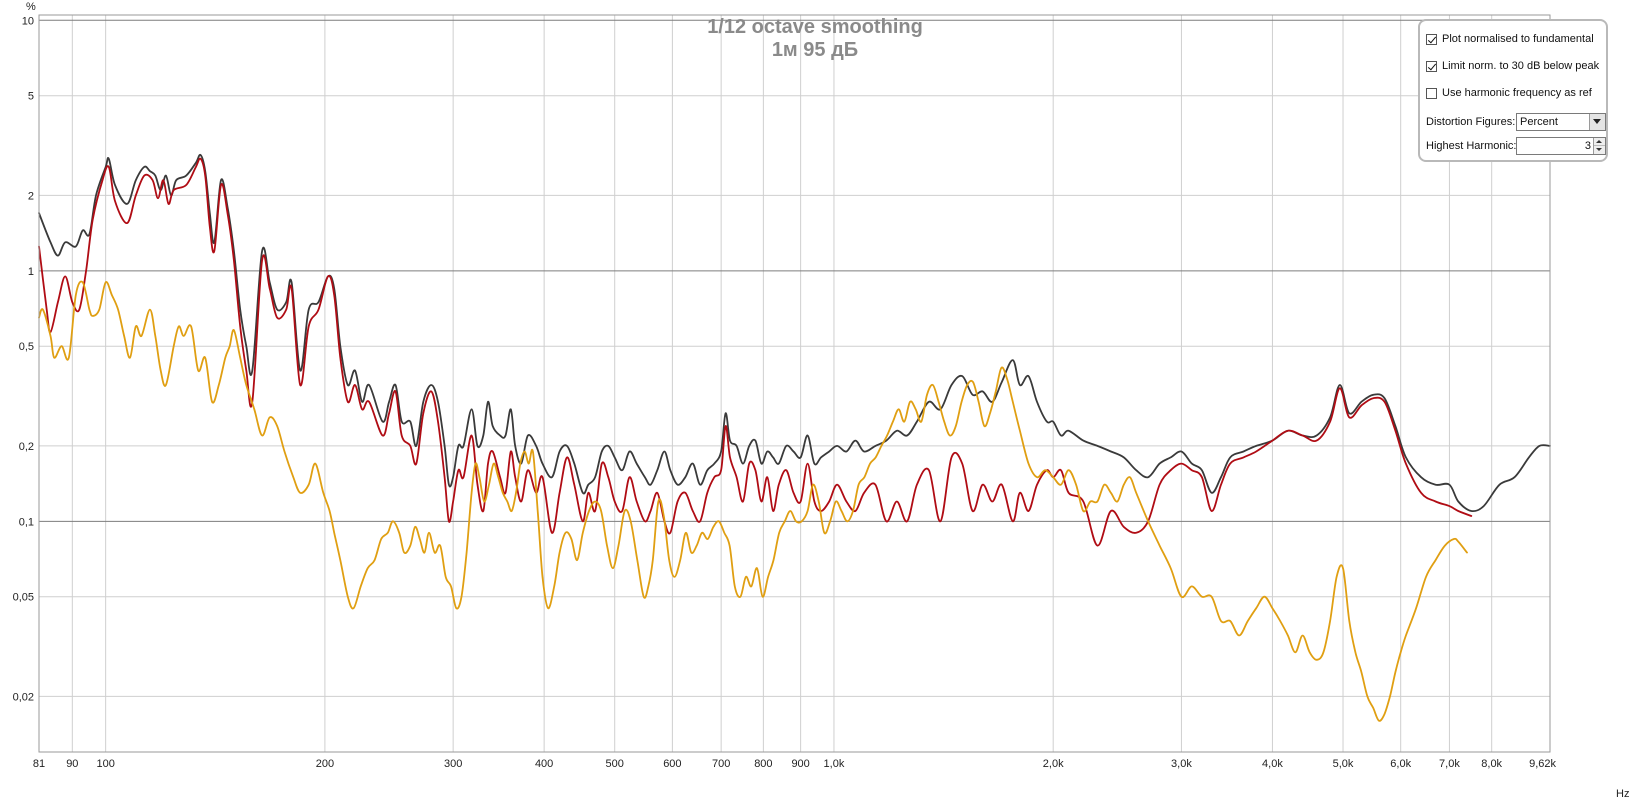  I want to click on x-tick-label: 800, so click(763, 764).